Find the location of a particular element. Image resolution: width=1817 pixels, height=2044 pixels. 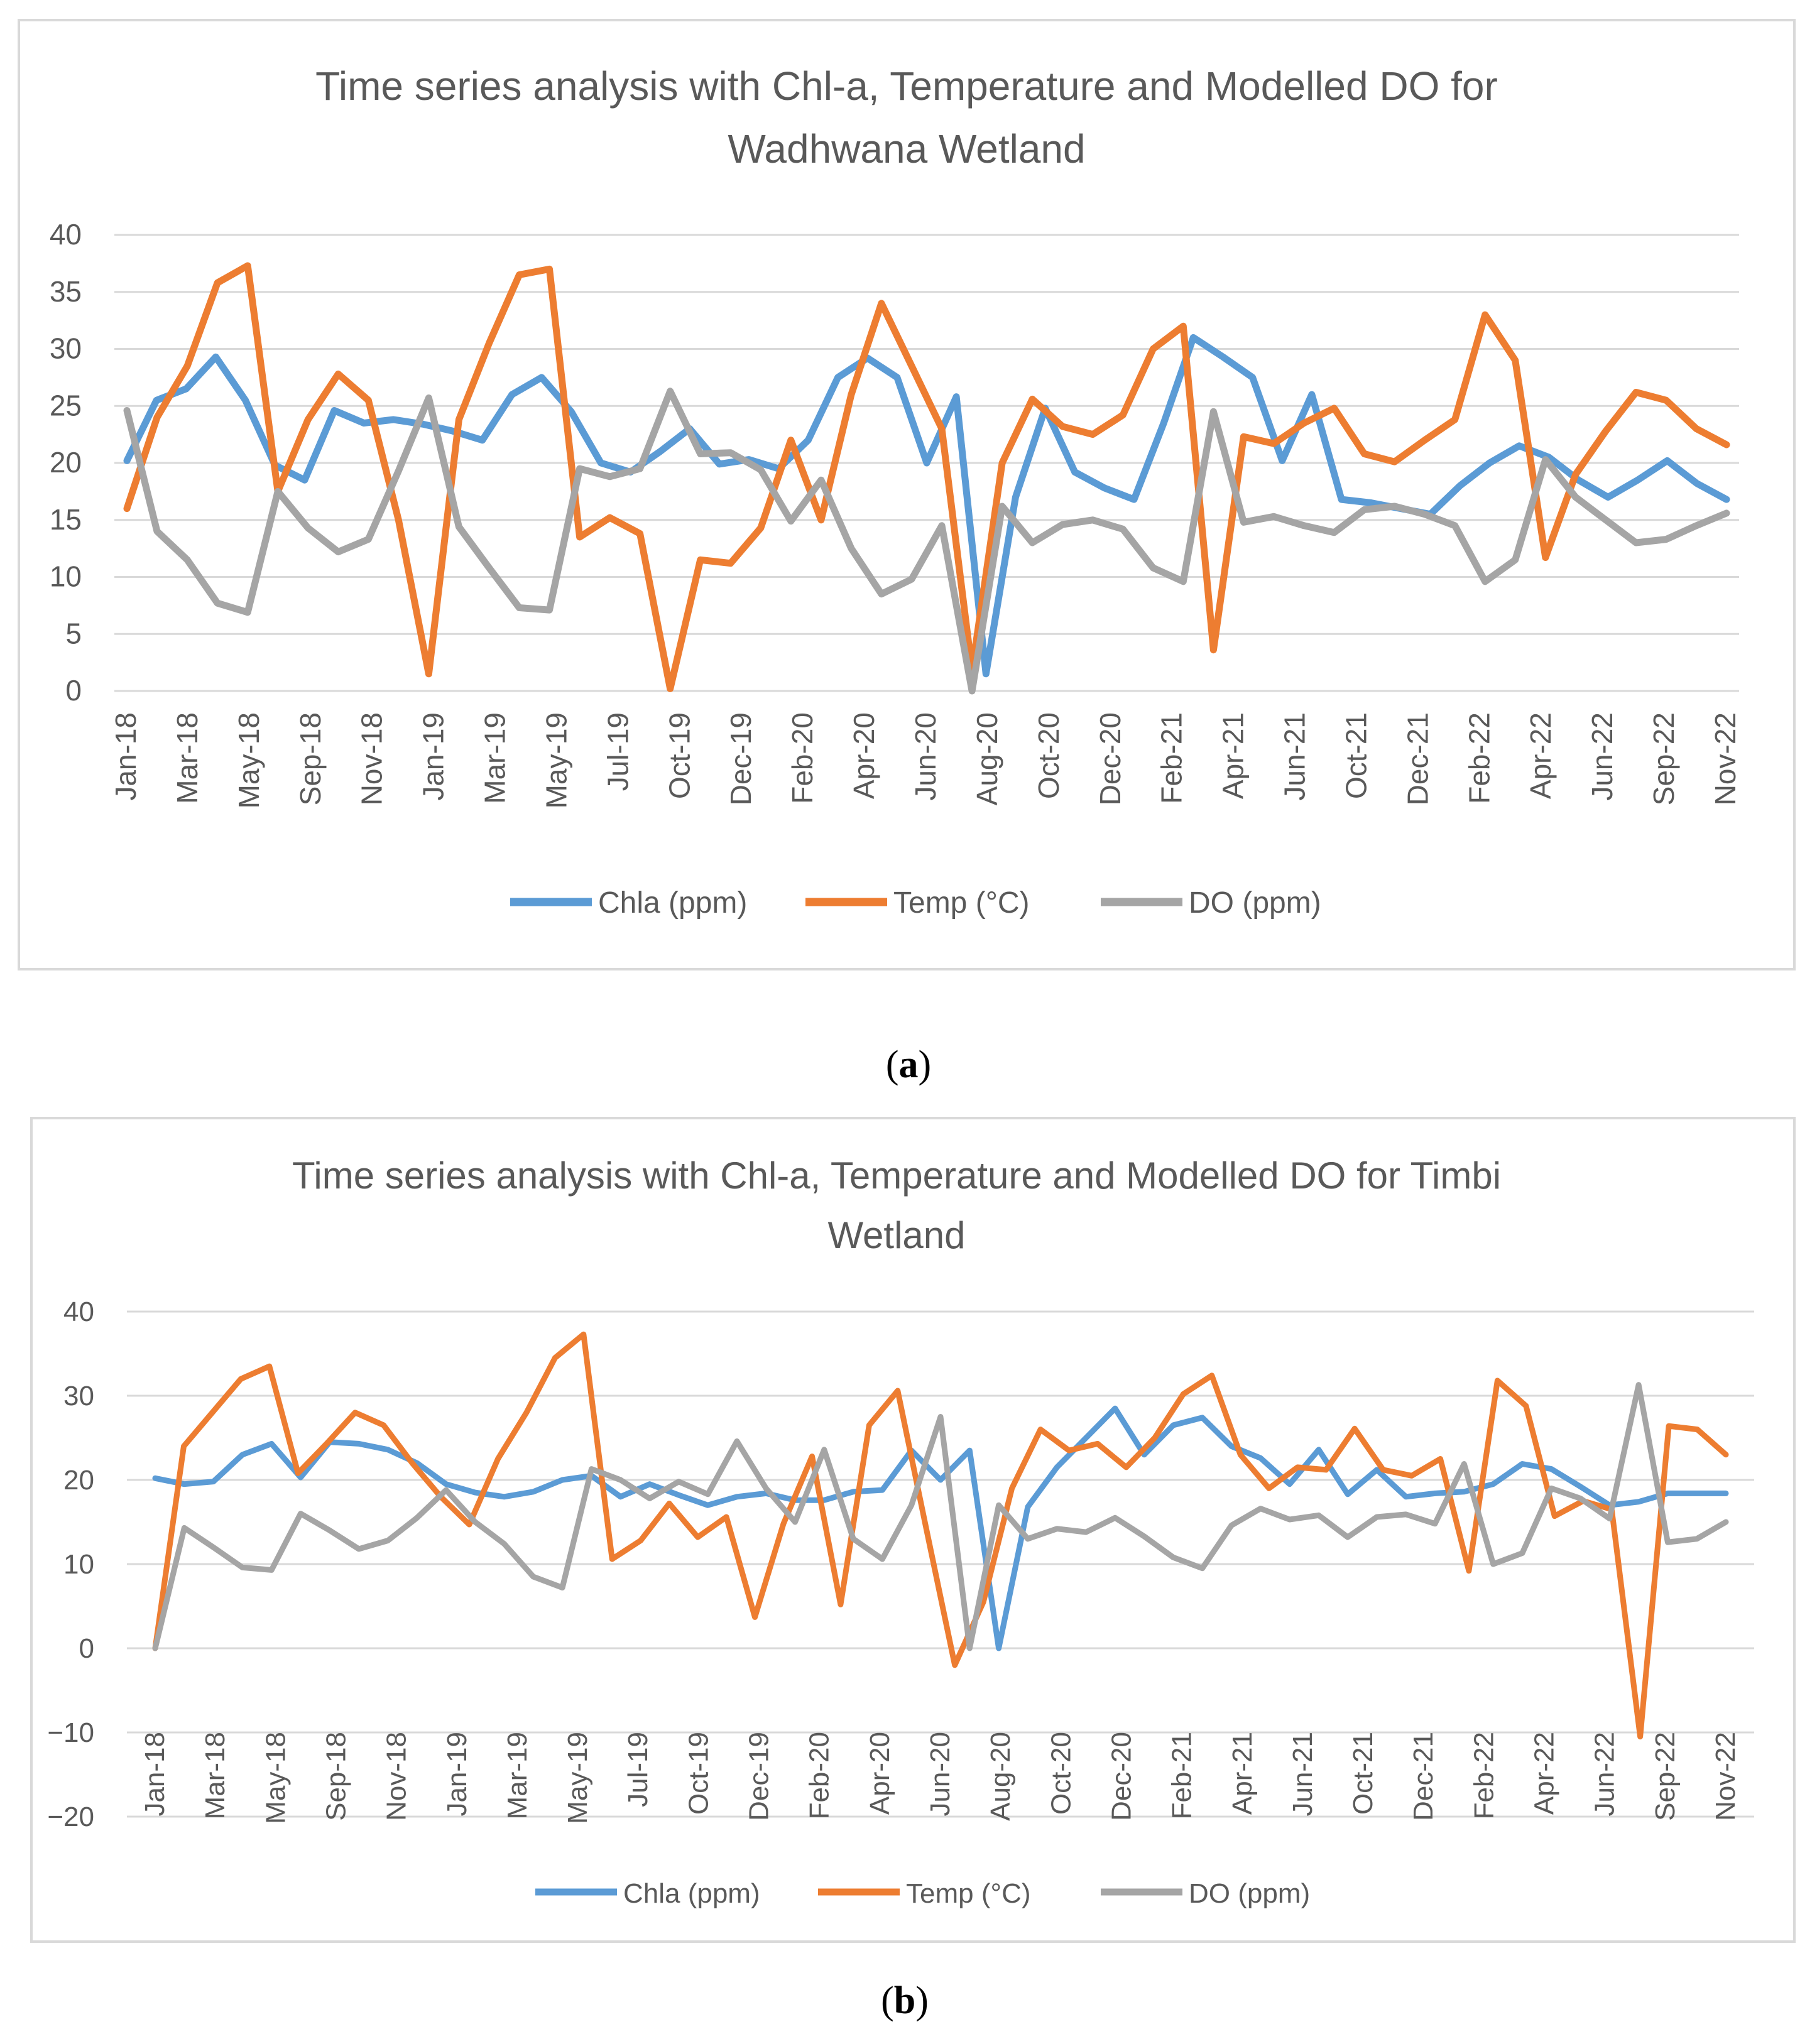

caption-b-letter: b is located at coordinates (904, 2000).